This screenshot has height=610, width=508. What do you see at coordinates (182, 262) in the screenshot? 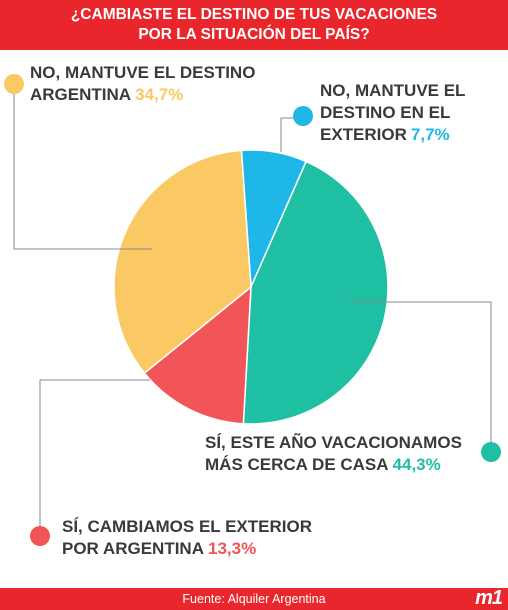
I see `pie-slice-yellow` at bounding box center [182, 262].